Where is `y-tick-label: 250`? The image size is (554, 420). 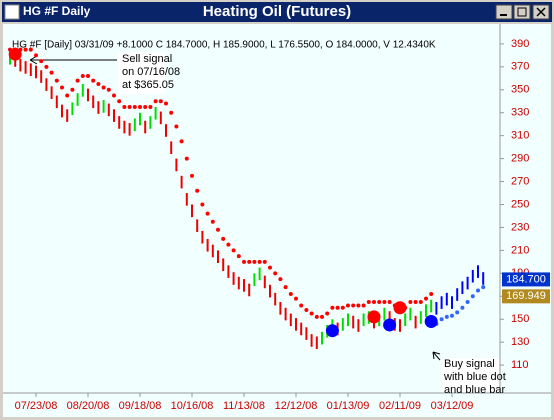 y-tick-label: 250 is located at coordinates (520, 204).